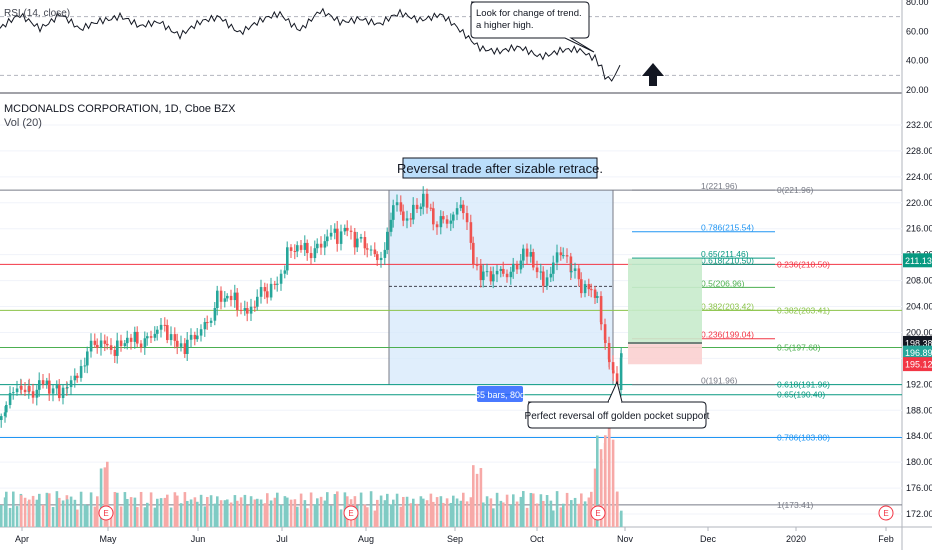 This screenshot has width=932, height=550. Describe the element at coordinates (366, 539) in the screenshot. I see `time-tick-label: Aug` at that location.